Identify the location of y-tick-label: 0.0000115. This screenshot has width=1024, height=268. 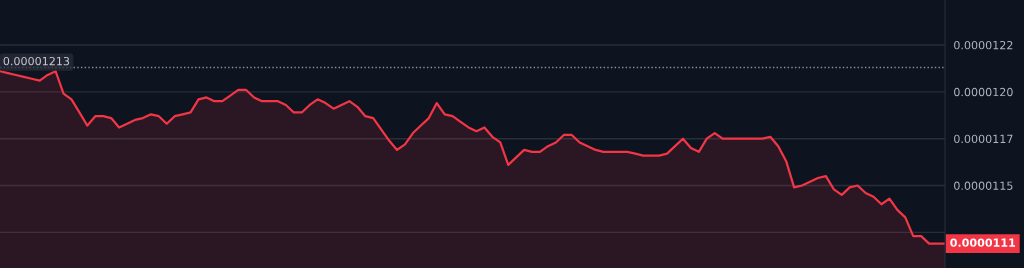
(983, 185).